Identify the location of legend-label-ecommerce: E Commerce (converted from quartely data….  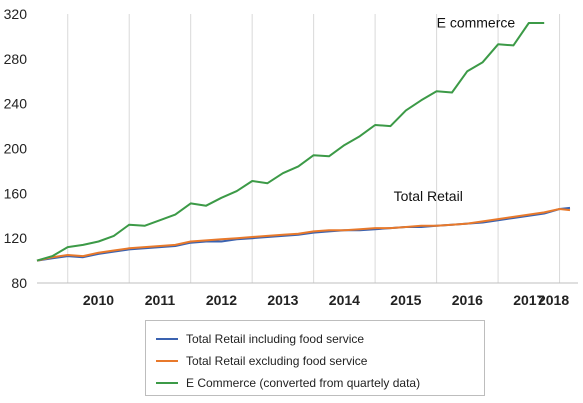
(303, 383).